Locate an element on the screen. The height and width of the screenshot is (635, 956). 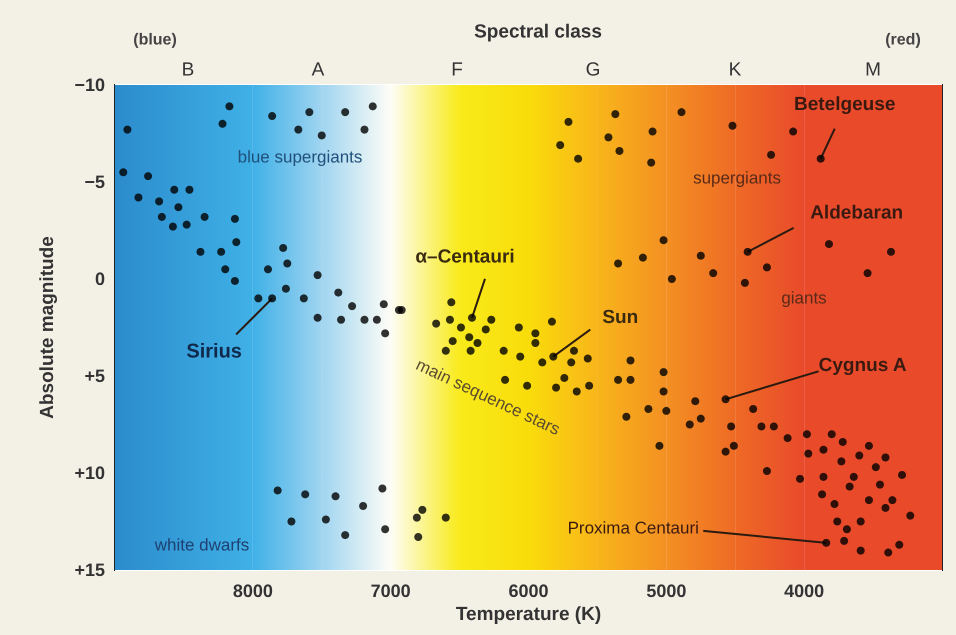
annotation: Sun is located at coordinates (620, 317).